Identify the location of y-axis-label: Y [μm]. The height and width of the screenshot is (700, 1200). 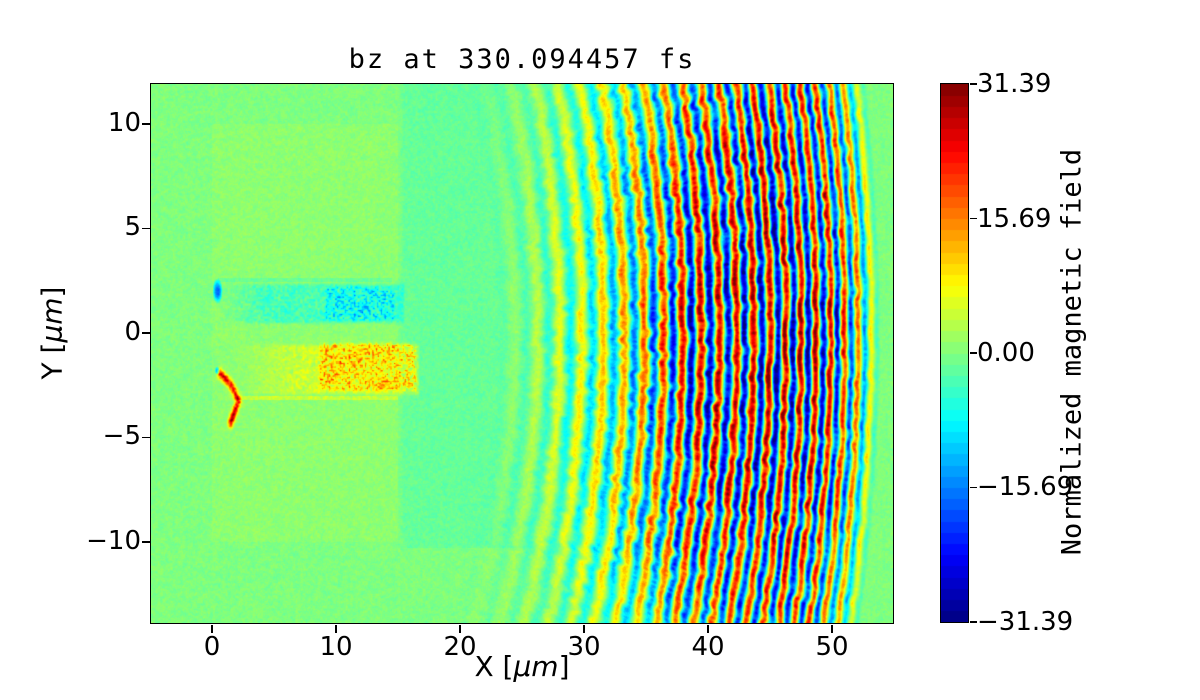
(52, 333).